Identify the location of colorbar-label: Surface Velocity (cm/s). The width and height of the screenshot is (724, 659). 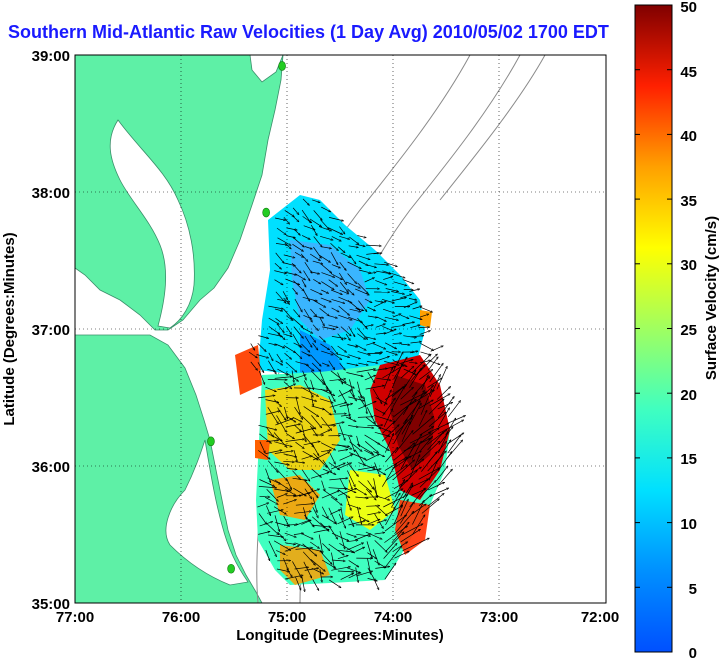
(711, 298).